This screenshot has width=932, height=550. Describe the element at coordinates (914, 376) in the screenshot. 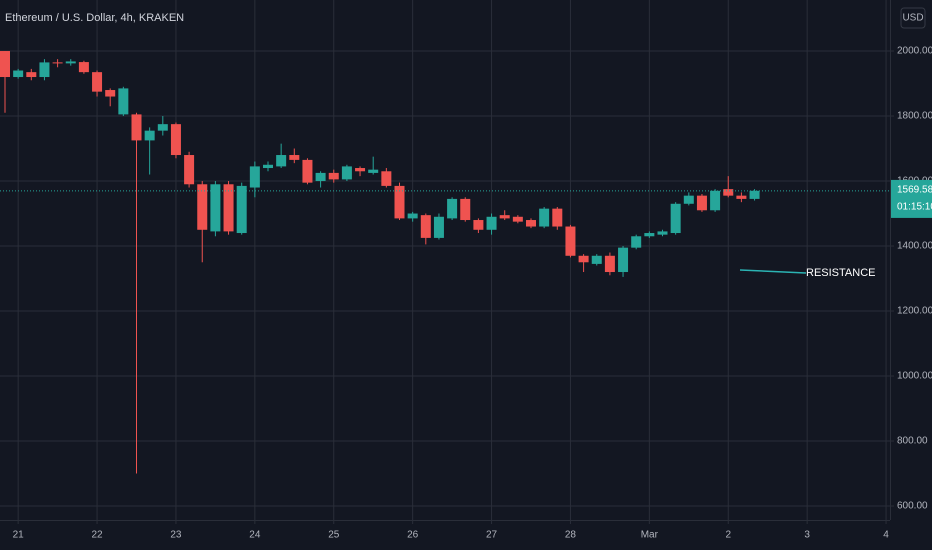

I see `y-tick-label: 1000.00` at that location.